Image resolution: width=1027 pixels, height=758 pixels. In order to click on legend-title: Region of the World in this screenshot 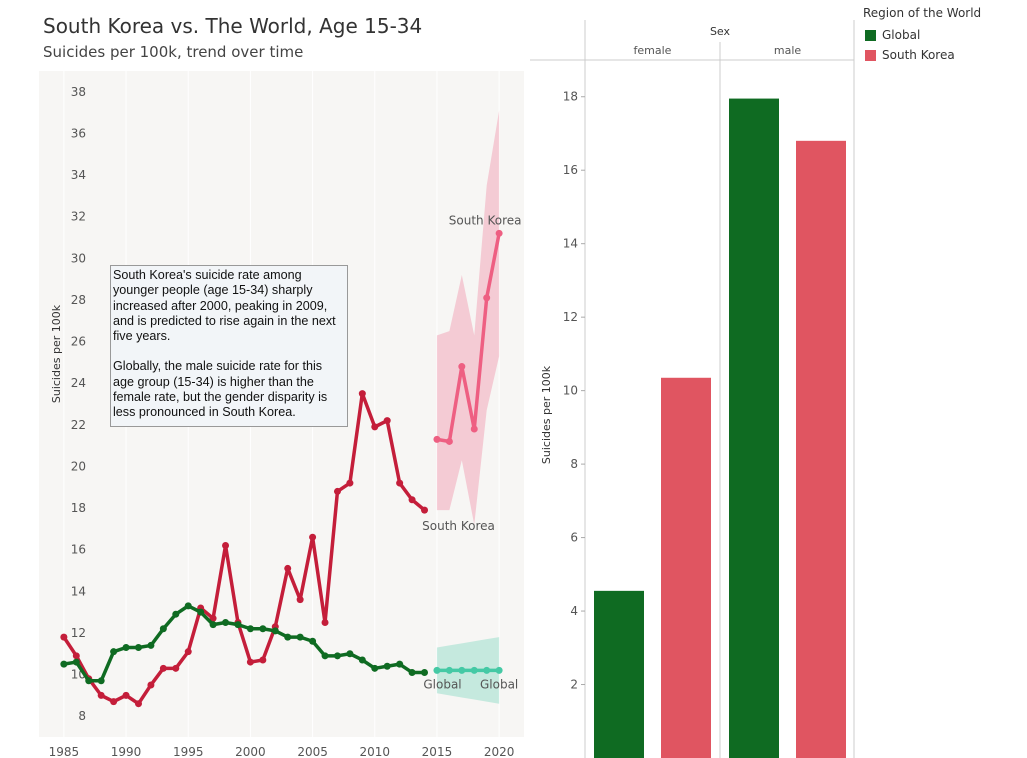, I will do `click(922, 13)`.